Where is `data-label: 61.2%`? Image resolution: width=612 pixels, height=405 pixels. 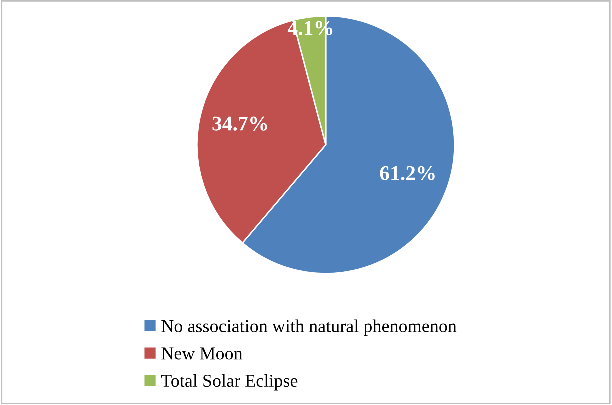 data-label: 61.2% is located at coordinates (407, 173).